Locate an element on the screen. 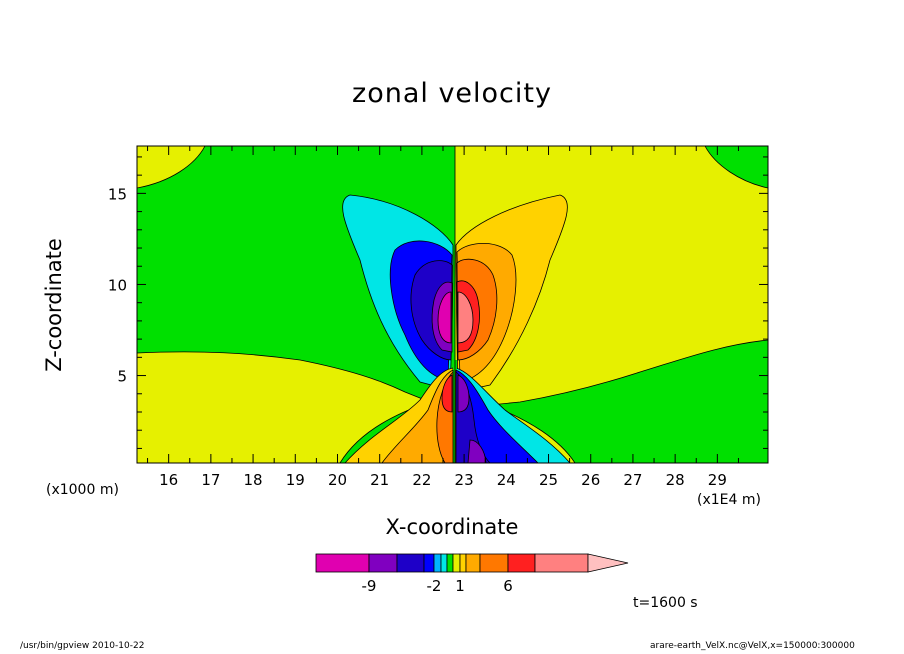 The image size is (904, 654). x-tick-label: 18 is located at coordinates (253, 480).